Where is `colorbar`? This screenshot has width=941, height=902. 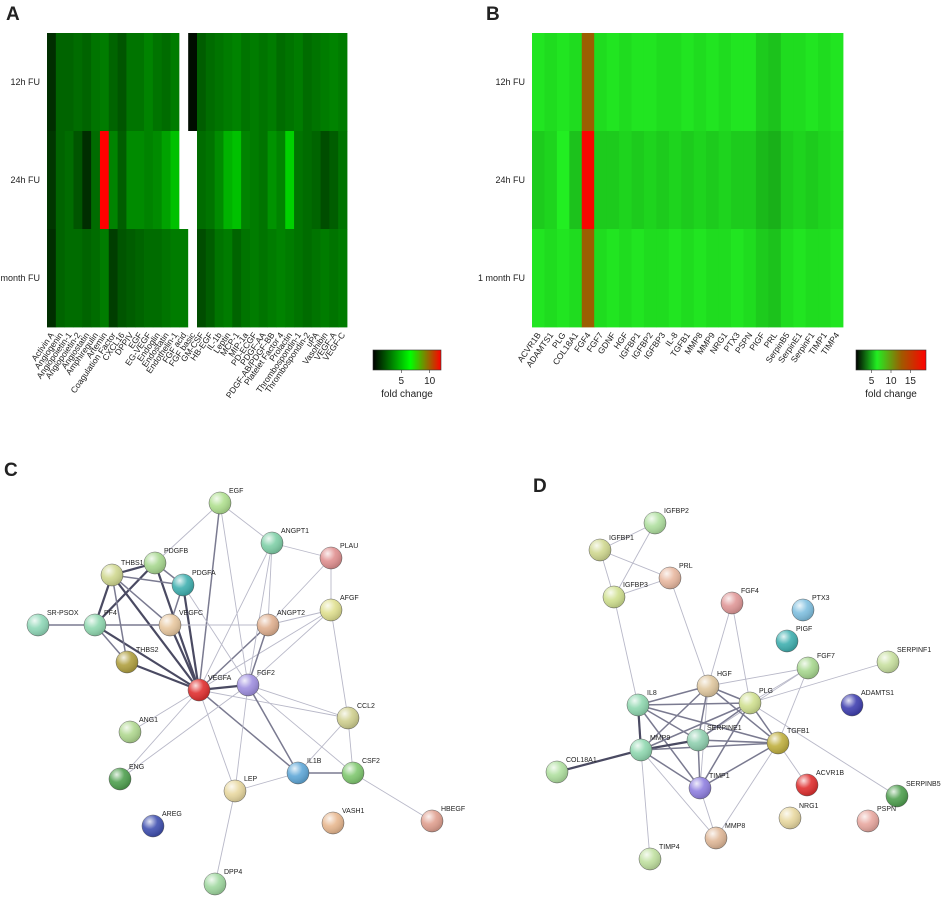
colorbar is located at coordinates (891, 360).